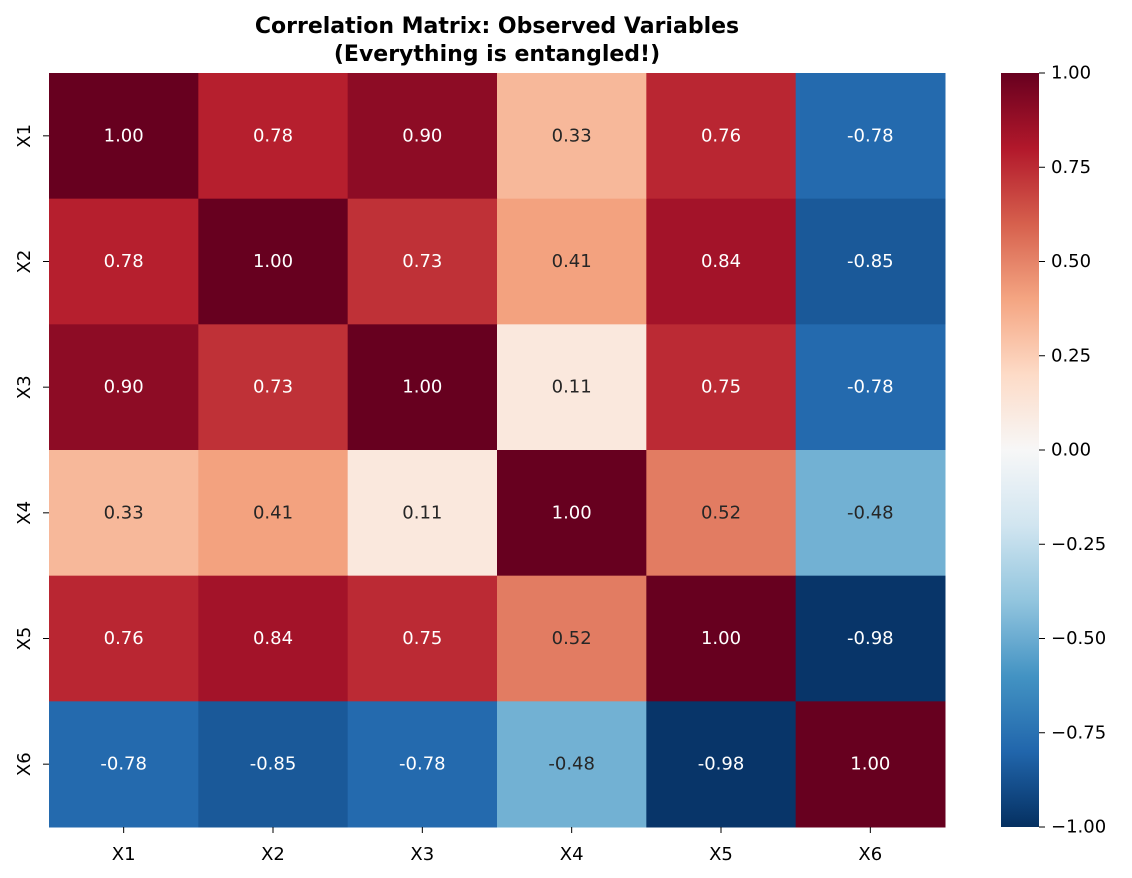 The width and height of the screenshot is (1132, 878). I want to click on heatmap-cell-X4-X5, so click(721, 513).